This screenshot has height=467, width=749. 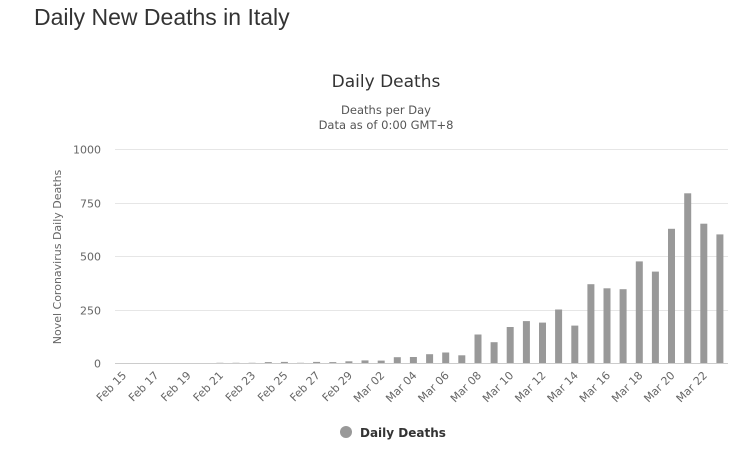 I want to click on y-tick-label: 250, so click(x=90, y=311).